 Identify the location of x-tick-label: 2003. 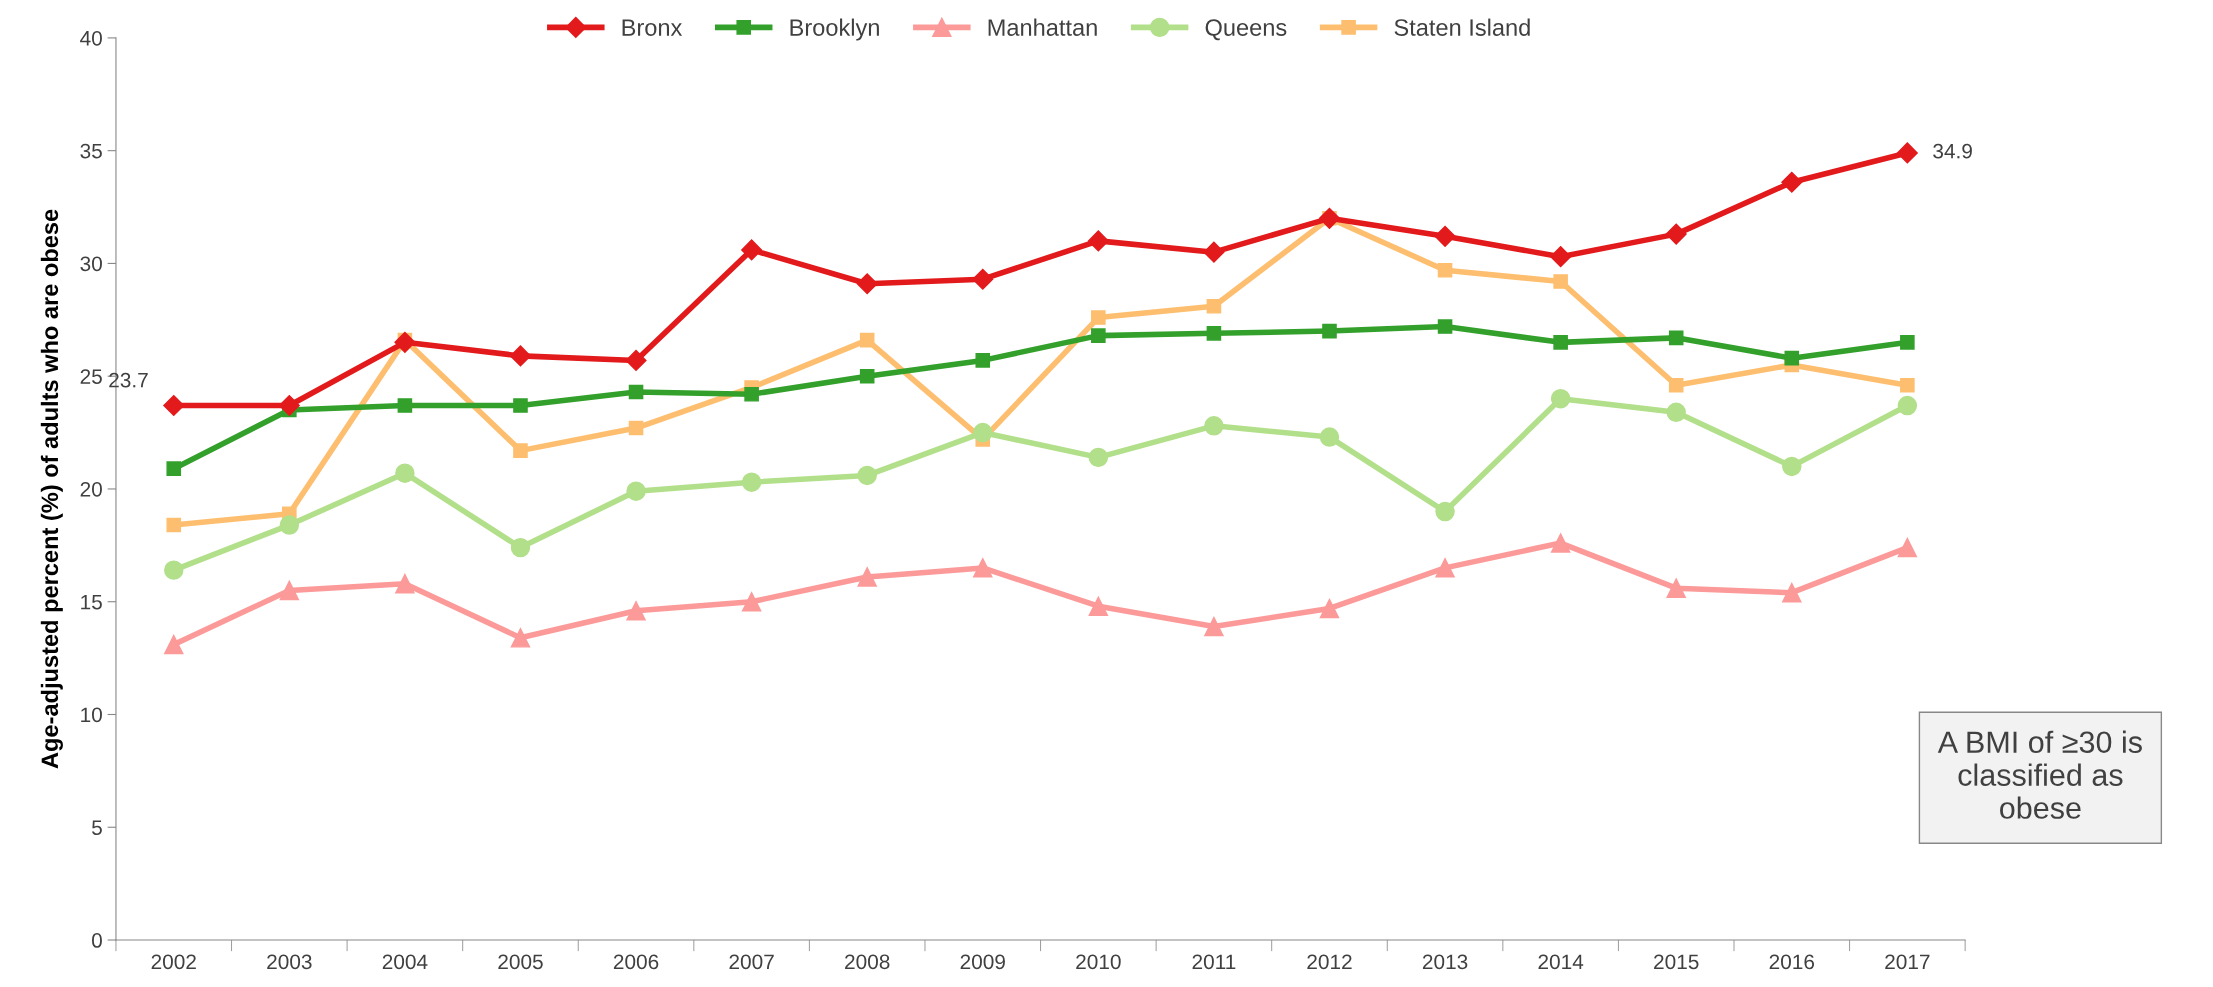
(289, 962).